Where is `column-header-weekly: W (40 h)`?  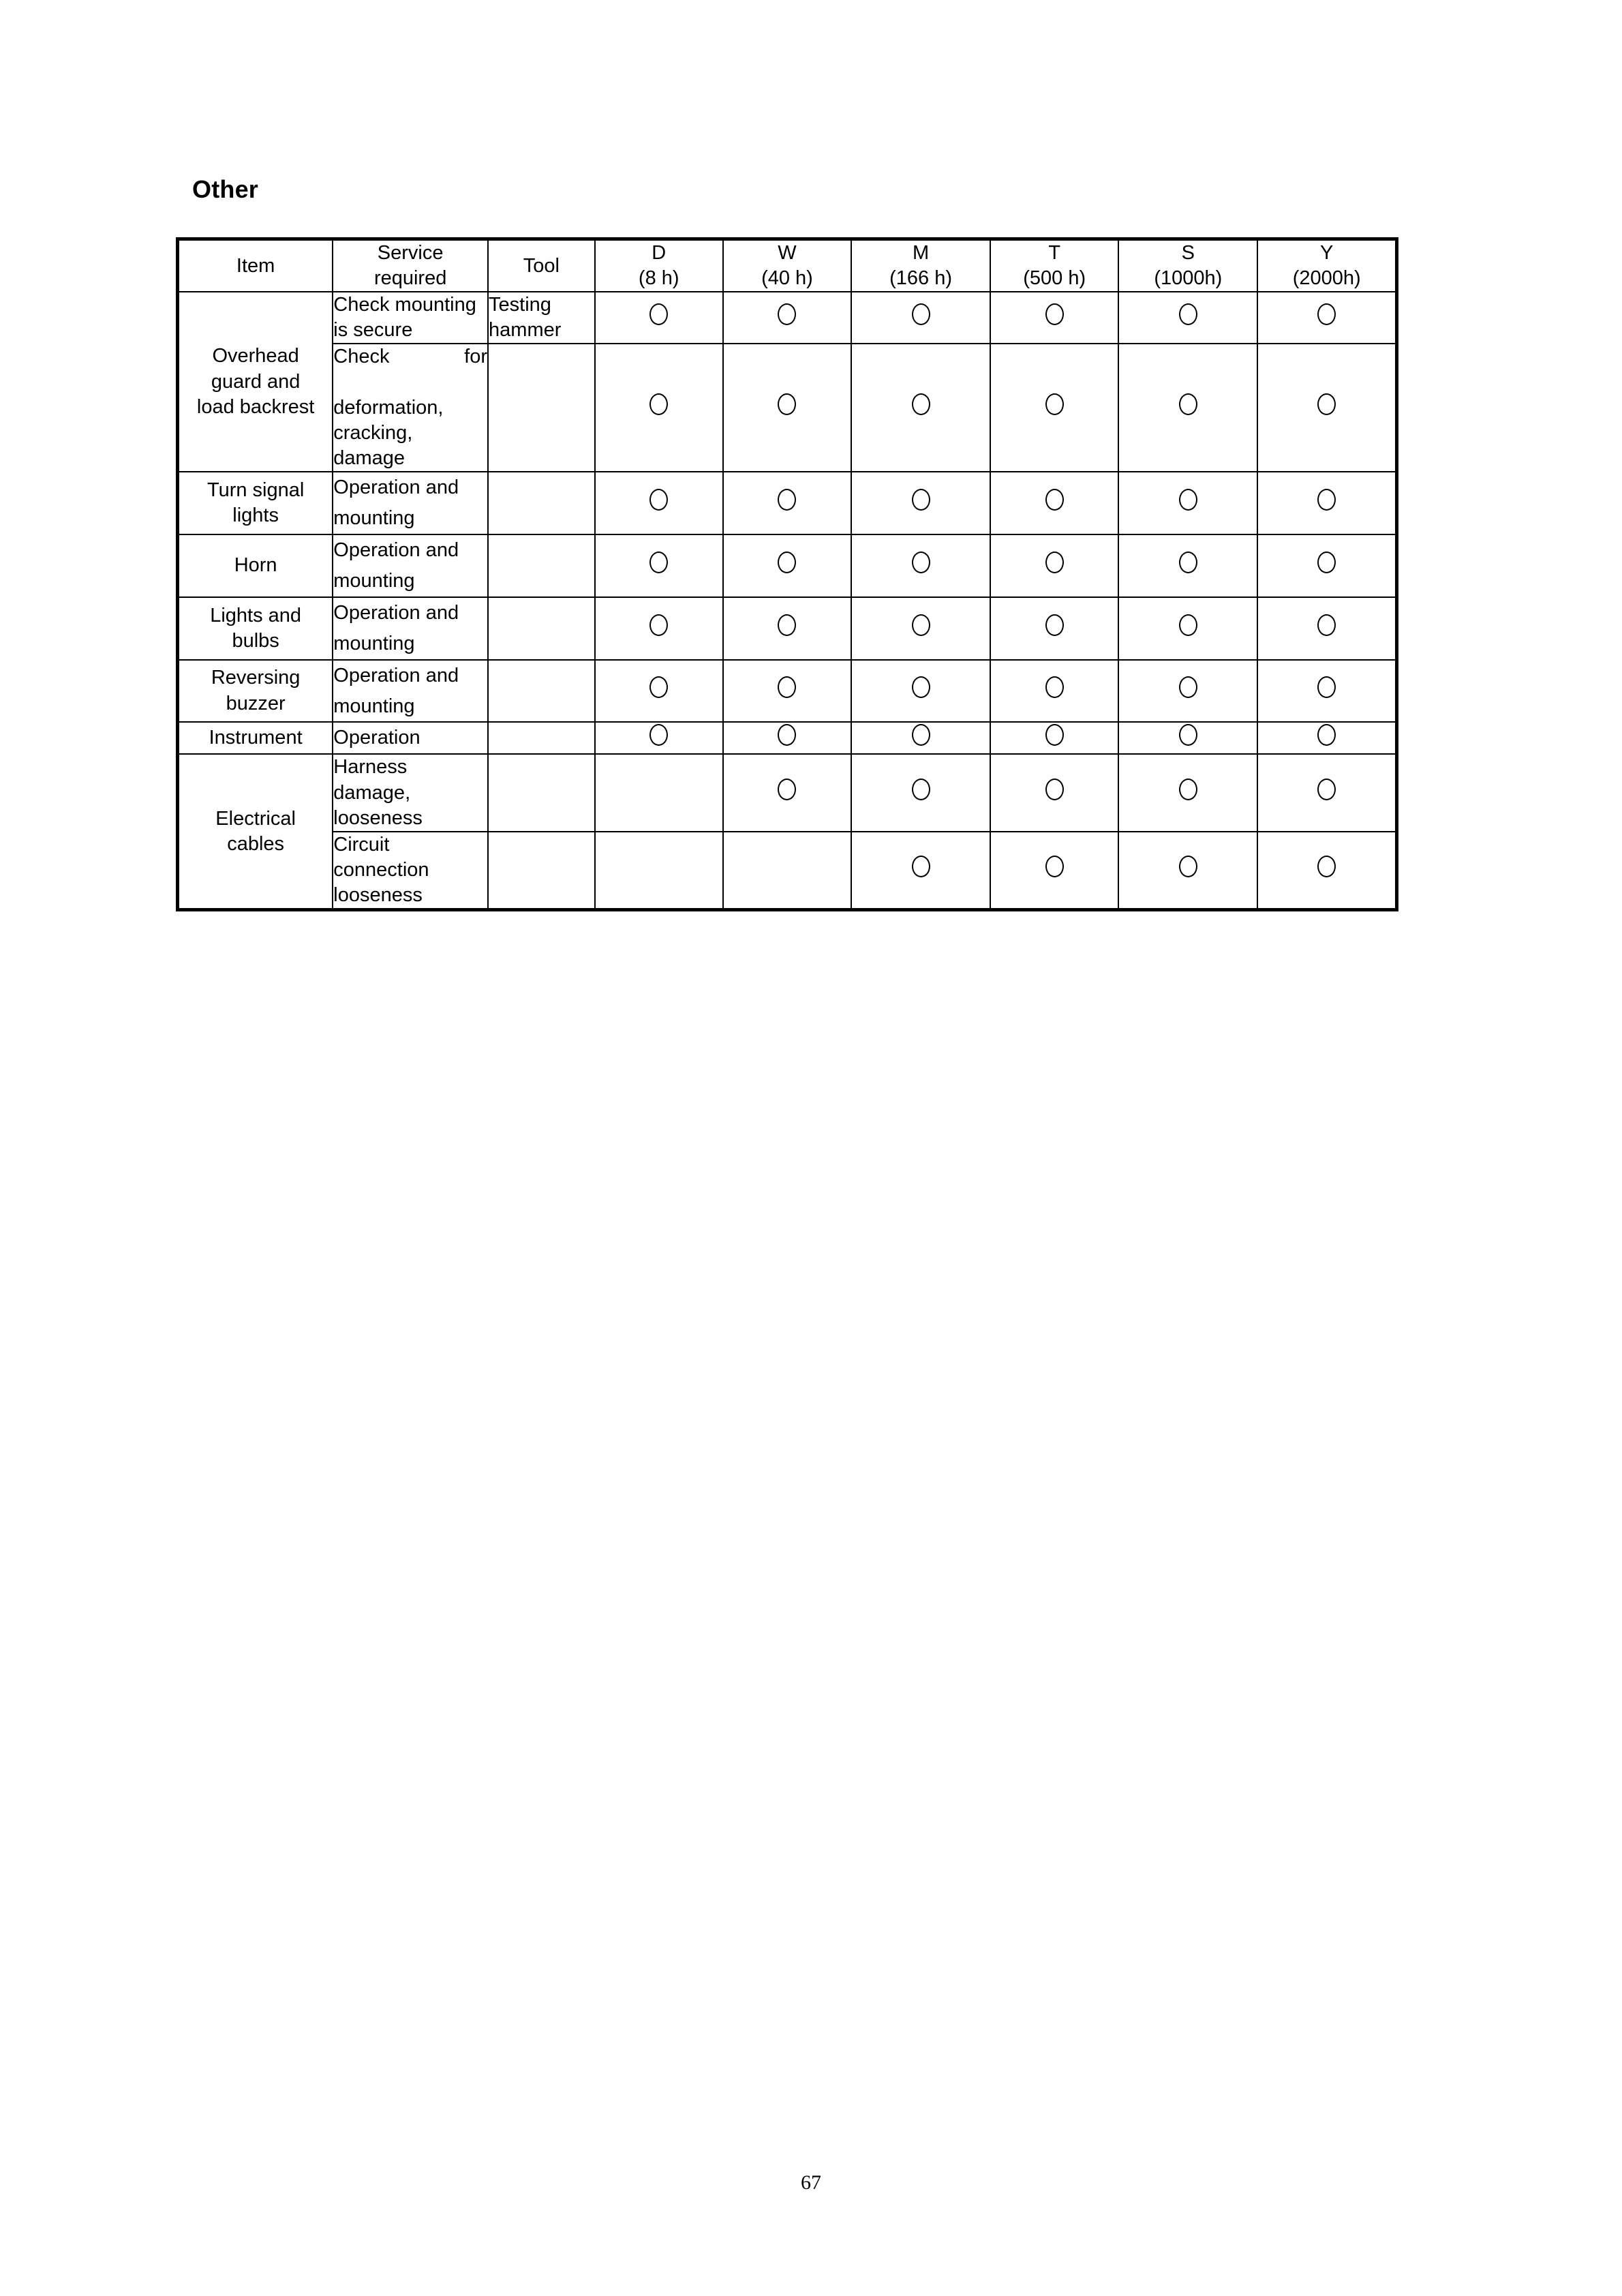 column-header-weekly: W (40 h) is located at coordinates (787, 265).